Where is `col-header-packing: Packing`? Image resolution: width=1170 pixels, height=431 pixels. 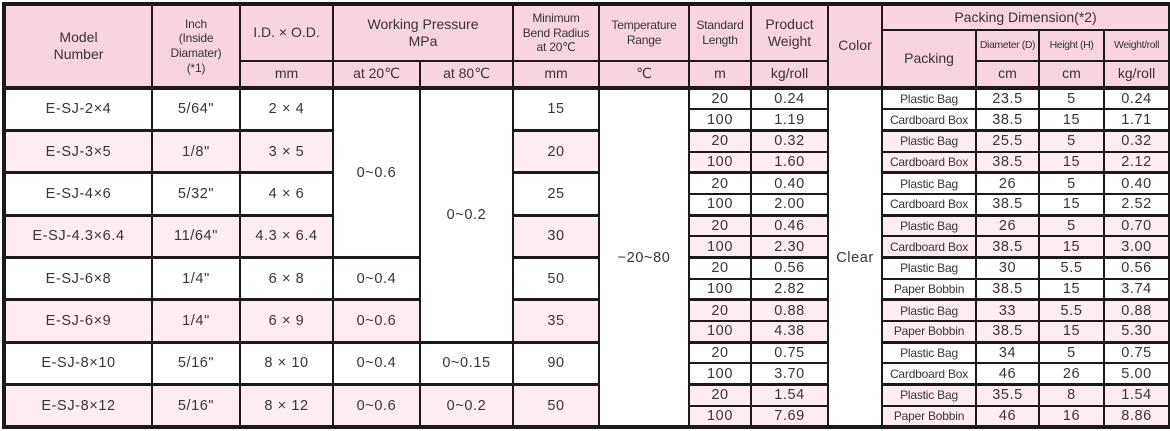
col-header-packing: Packing is located at coordinates (929, 59).